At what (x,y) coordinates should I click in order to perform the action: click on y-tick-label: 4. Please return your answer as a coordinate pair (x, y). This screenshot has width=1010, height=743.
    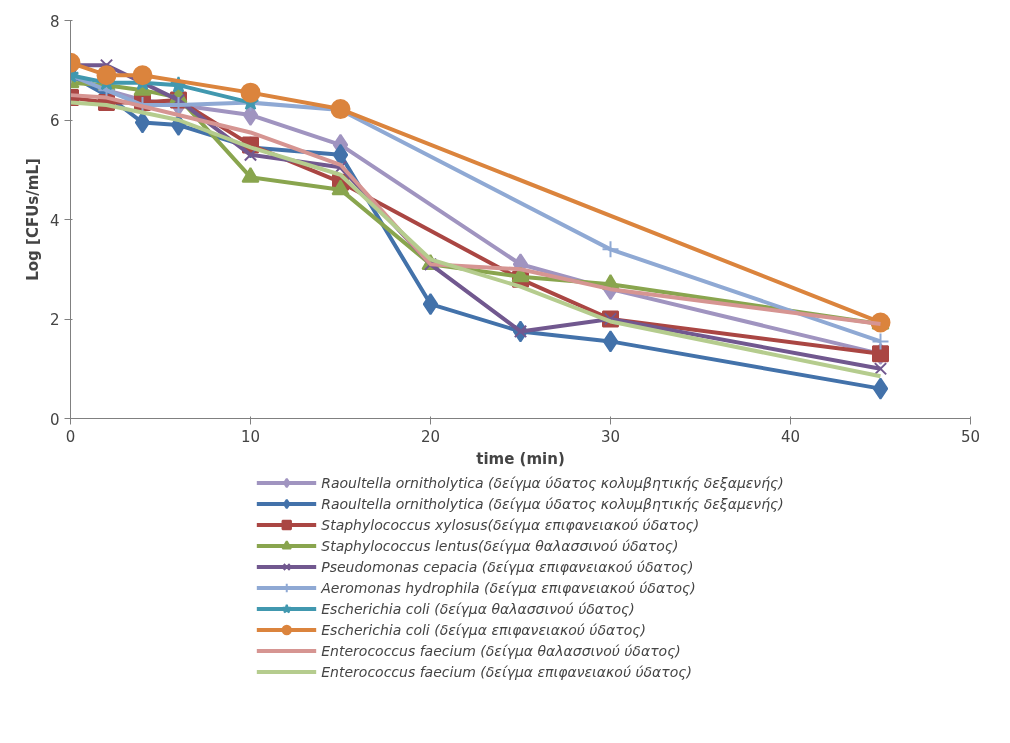
    Looking at the image, I should click on (54, 220).